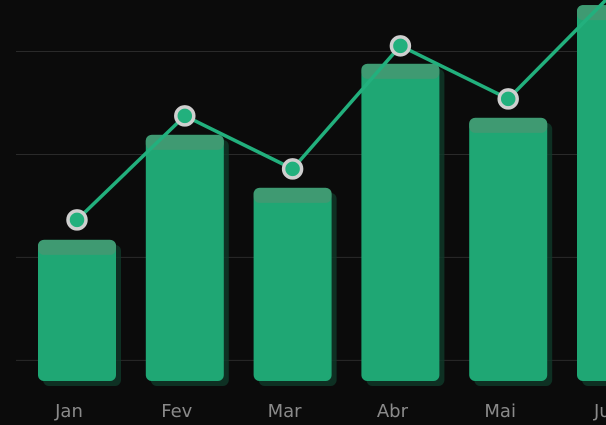 This screenshot has height=425, width=606. Describe the element at coordinates (599, 411) in the screenshot. I see `x-tick-label: Jun` at that location.